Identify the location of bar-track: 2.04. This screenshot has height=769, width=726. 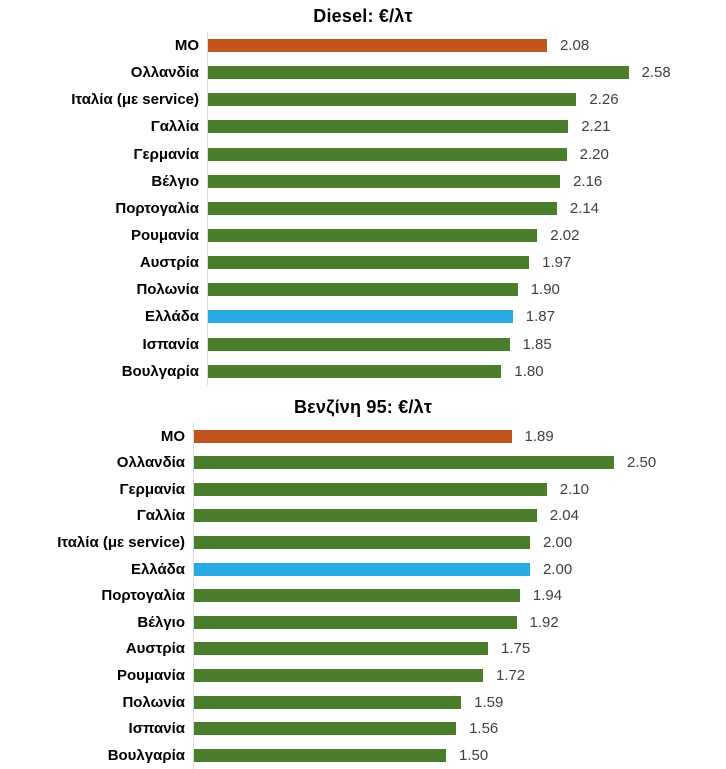
(459, 516).